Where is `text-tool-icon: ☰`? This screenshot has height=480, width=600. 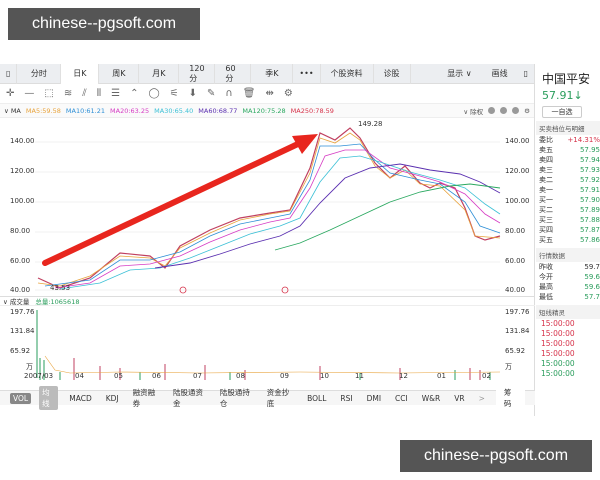
text-tool-icon: ☰ is located at coordinates (116, 93).